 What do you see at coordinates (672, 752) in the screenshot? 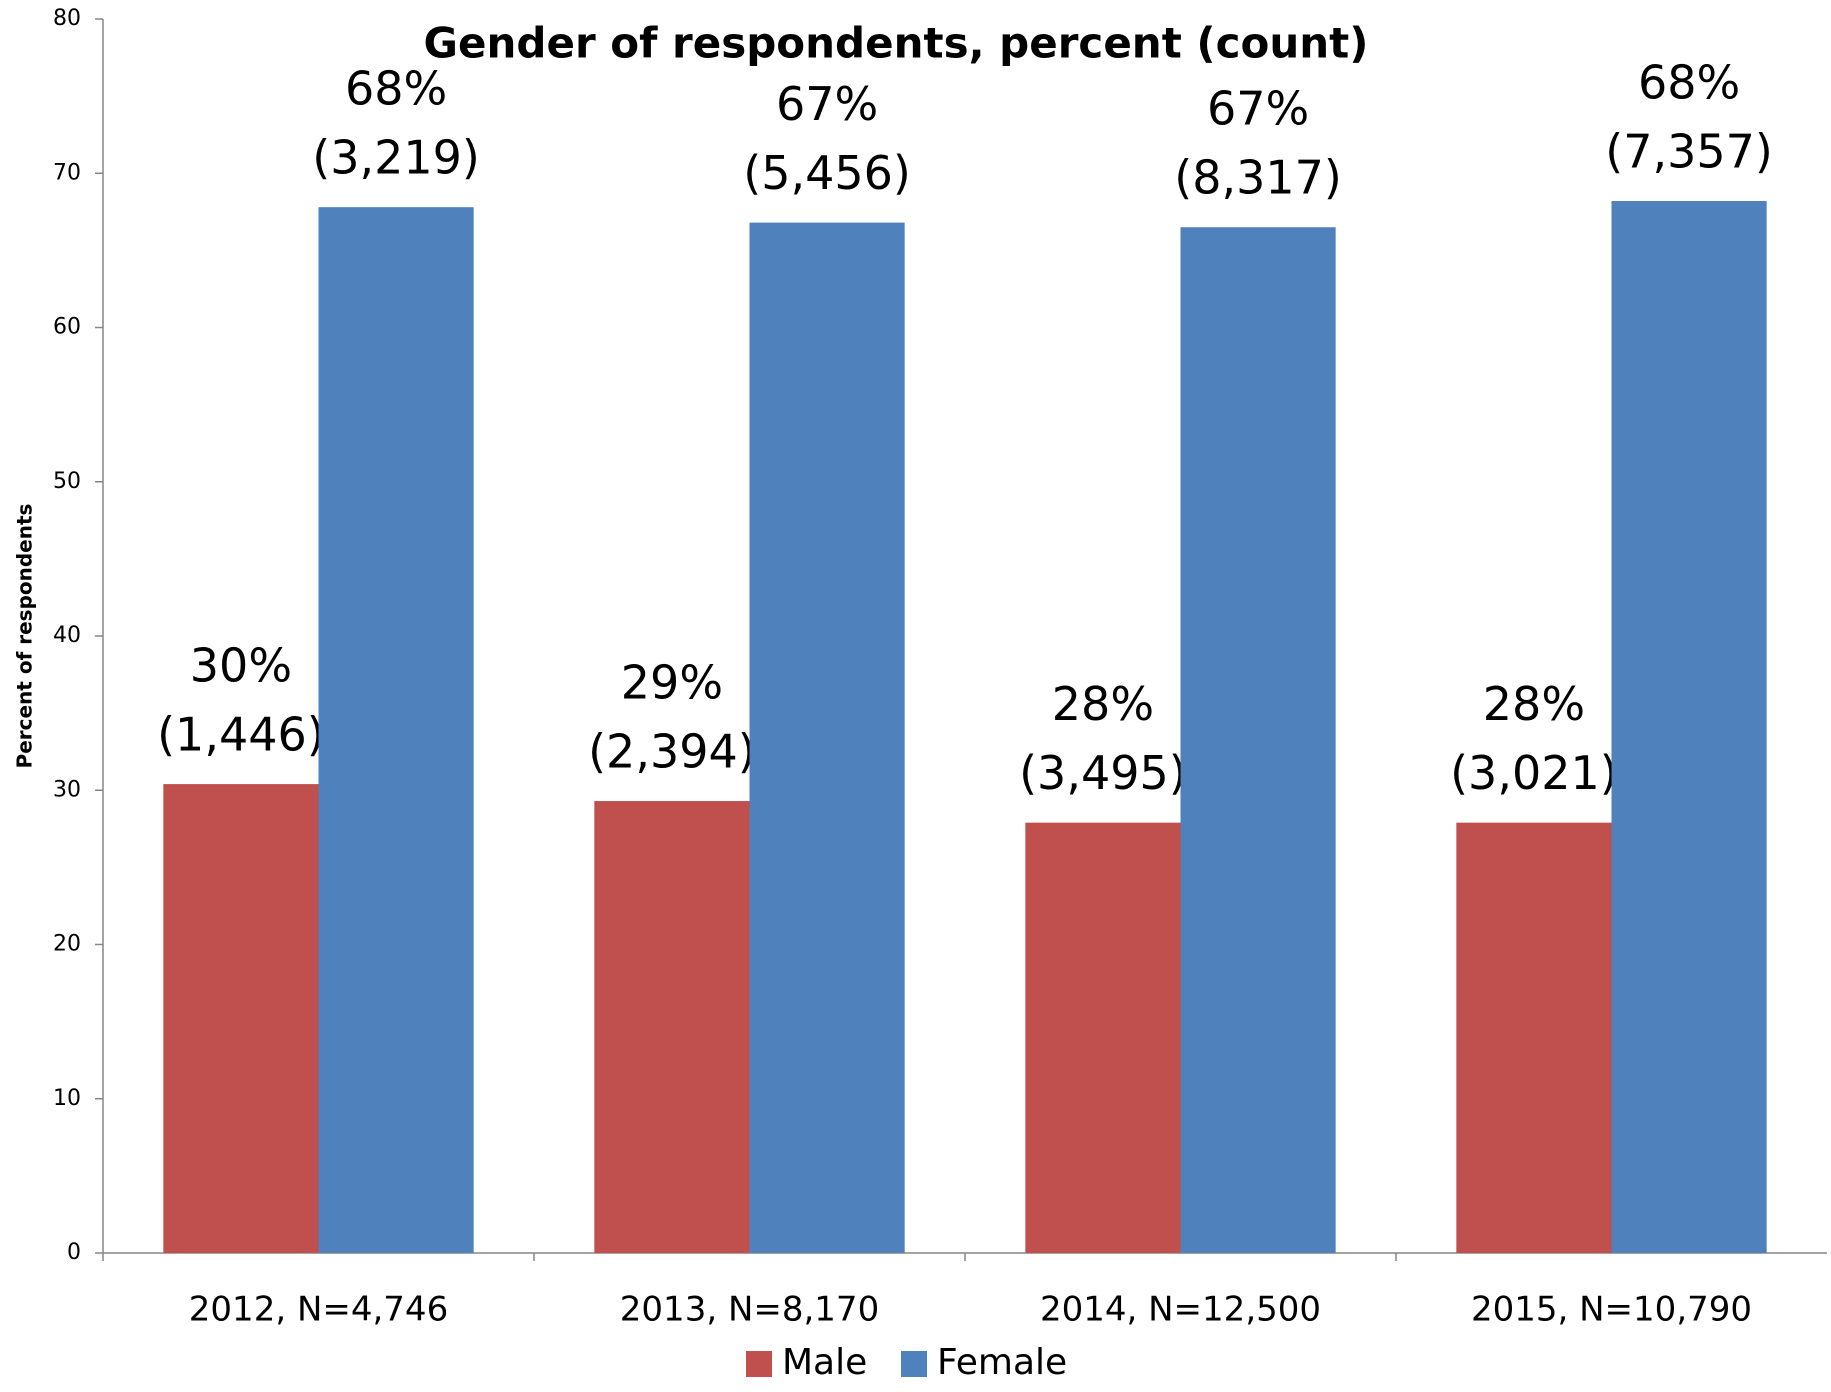
I see `count-label: (2,394)` at bounding box center [672, 752].